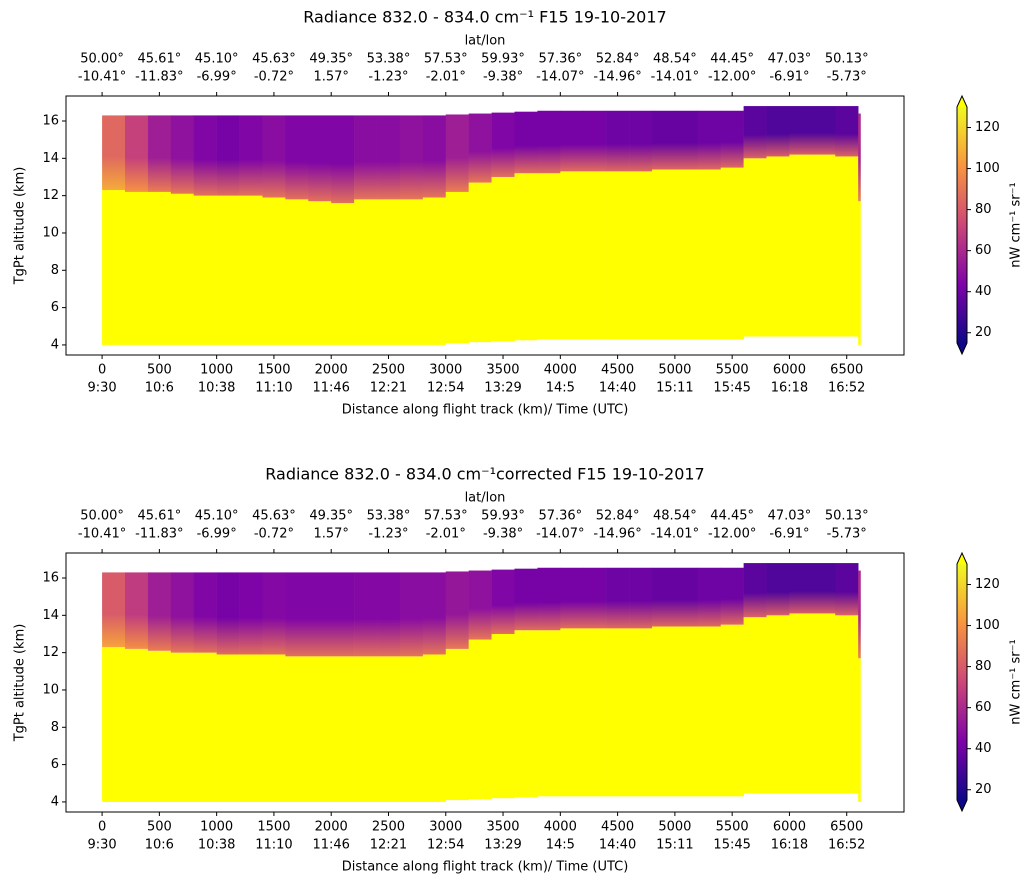 Image resolution: width=1030 pixels, height=879 pixels. I want to click on y-tick-label: 10, so click(50, 689).